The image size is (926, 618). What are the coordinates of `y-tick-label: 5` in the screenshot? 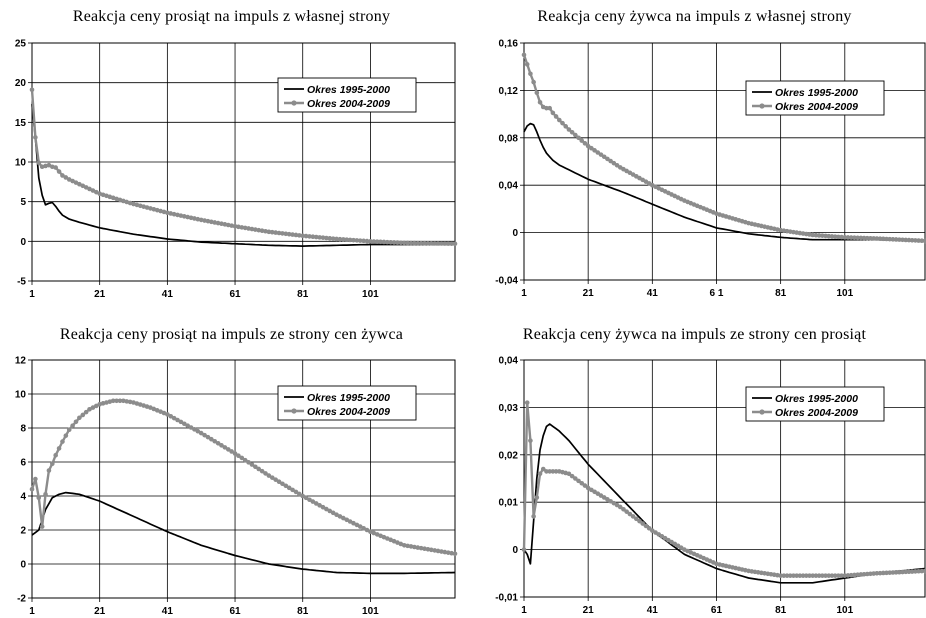 It's located at (23, 202).